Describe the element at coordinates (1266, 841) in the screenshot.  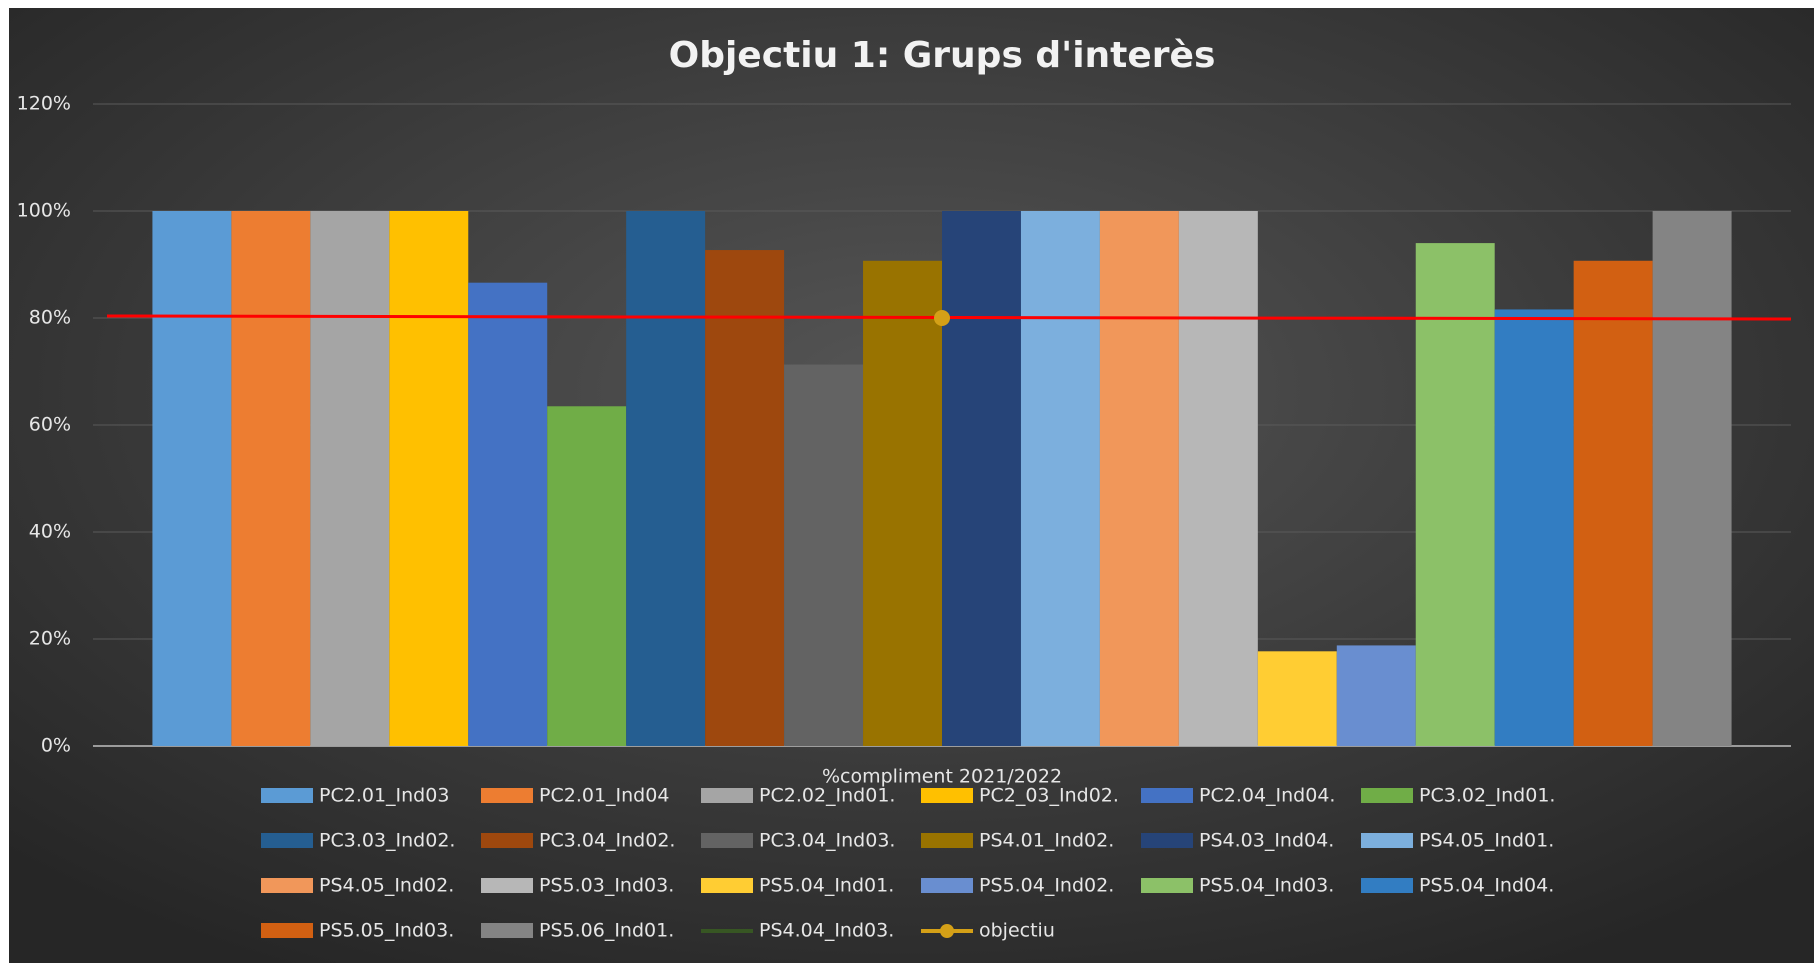
I see `legend-label: PS4.03_Ind04.` at that location.